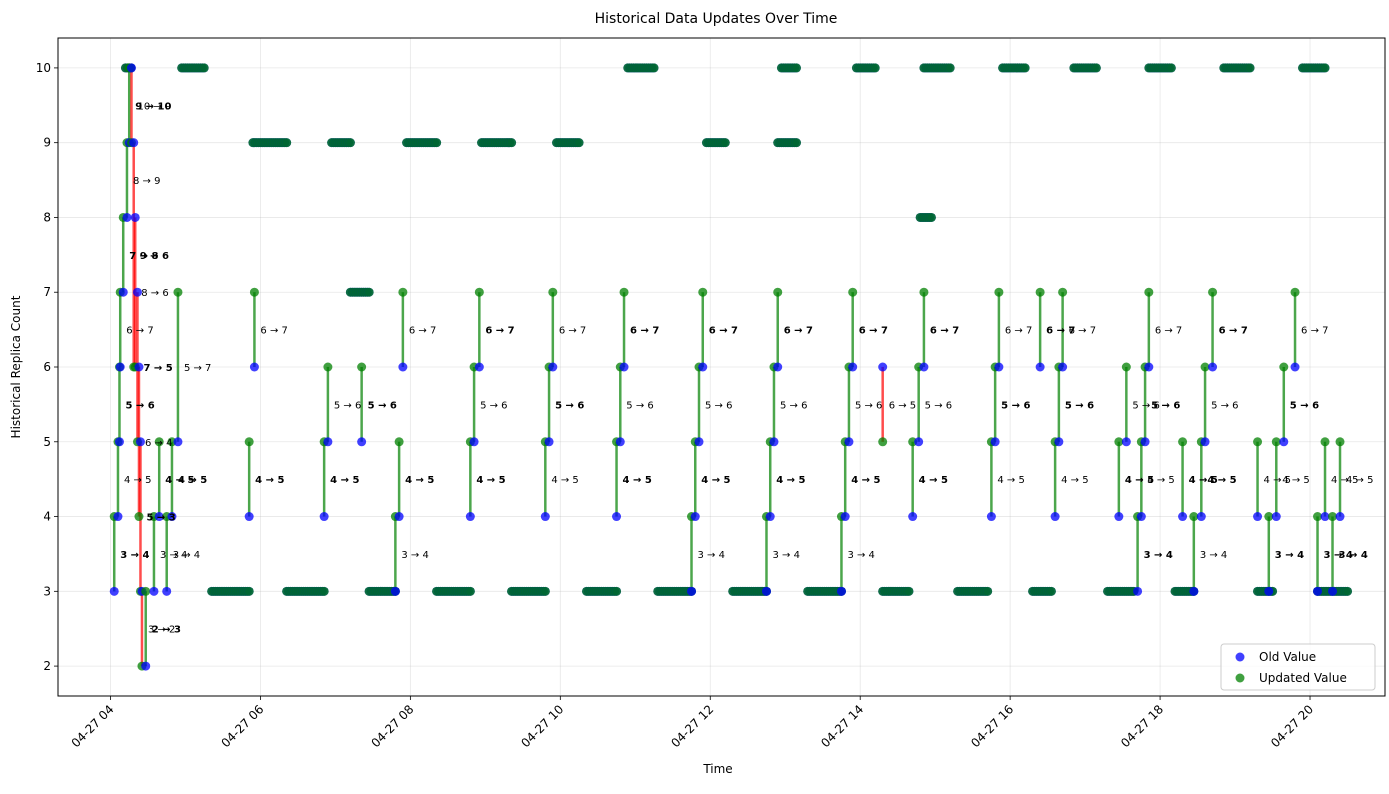 This screenshot has height=794, width=1389. What do you see at coordinates (157, 368) in the screenshot?
I see `update-label: 7 → 5` at bounding box center [157, 368].